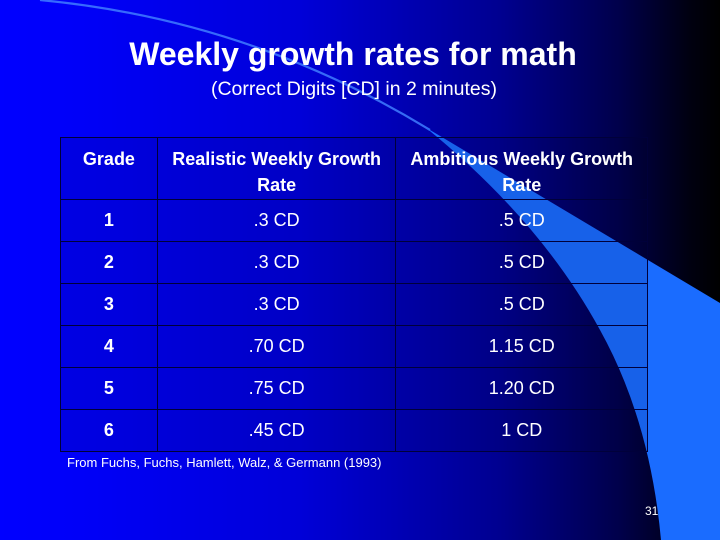 This screenshot has width=720, height=540. What do you see at coordinates (276, 388) in the screenshot?
I see `cell-realistic: .75 CD` at bounding box center [276, 388].